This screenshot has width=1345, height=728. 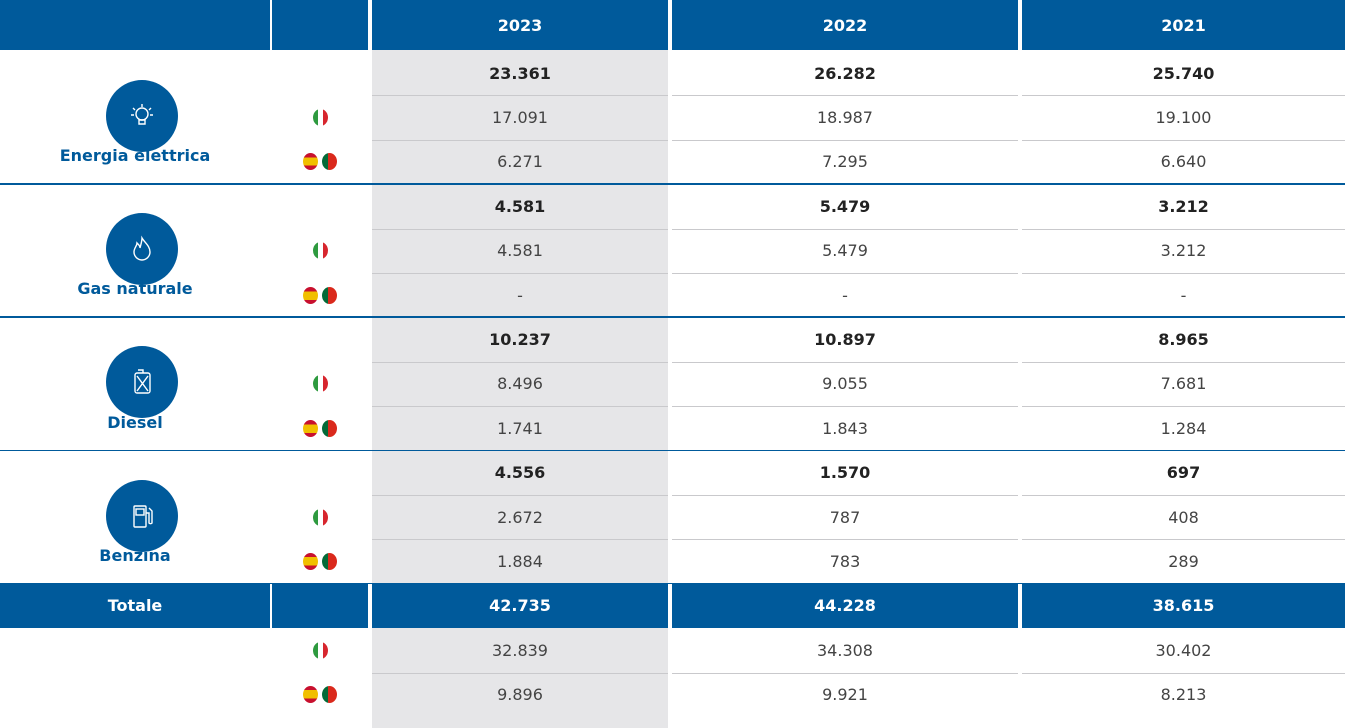 What do you see at coordinates (135, 555) in the screenshot?
I see `group-label: Benzina` at bounding box center [135, 555].